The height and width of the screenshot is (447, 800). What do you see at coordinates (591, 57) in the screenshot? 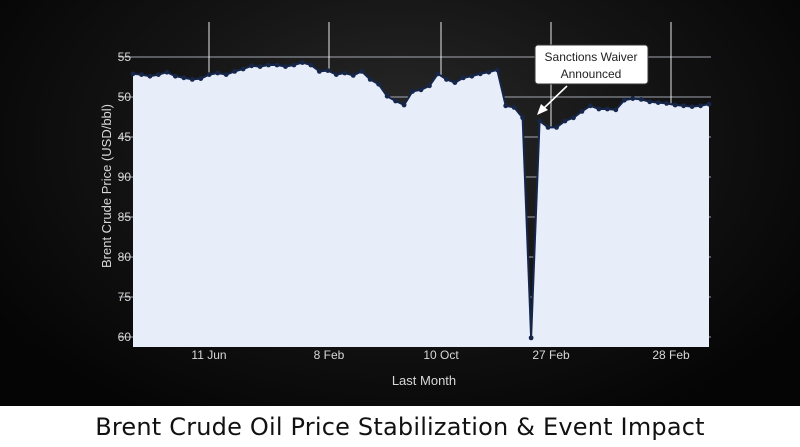
I see `annotation-text-line1: Sanctions Waiver` at bounding box center [591, 57].